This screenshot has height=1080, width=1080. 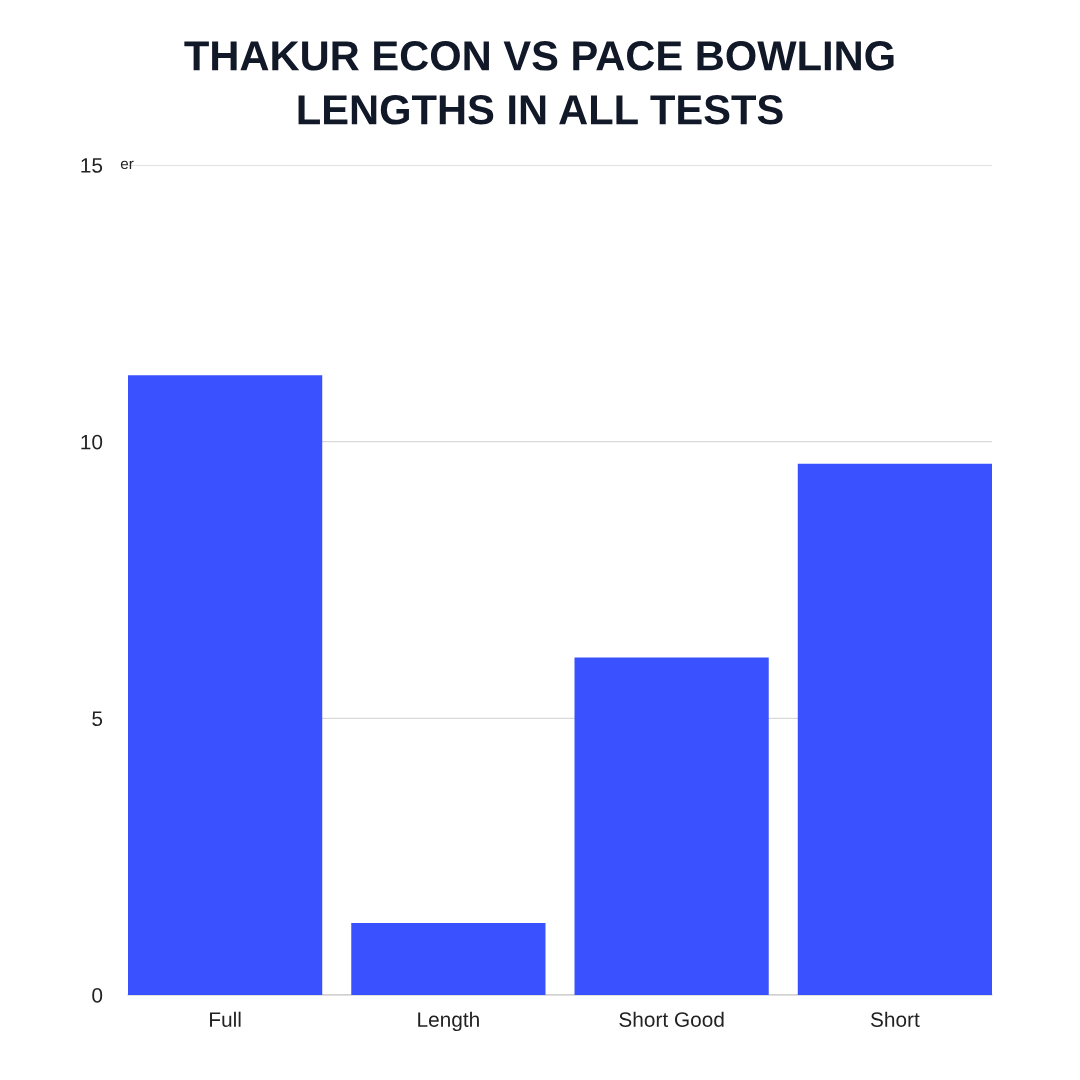 What do you see at coordinates (92, 165) in the screenshot?
I see `y-tick-label: 15` at bounding box center [92, 165].